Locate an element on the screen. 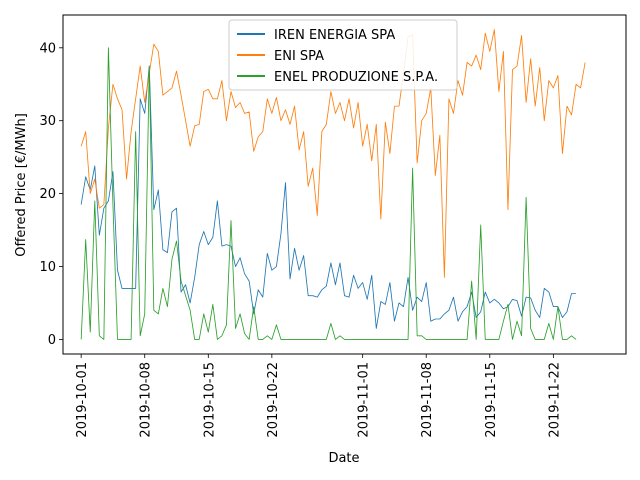  x-tick-label: 2019-11-22 is located at coordinates (554, 400).